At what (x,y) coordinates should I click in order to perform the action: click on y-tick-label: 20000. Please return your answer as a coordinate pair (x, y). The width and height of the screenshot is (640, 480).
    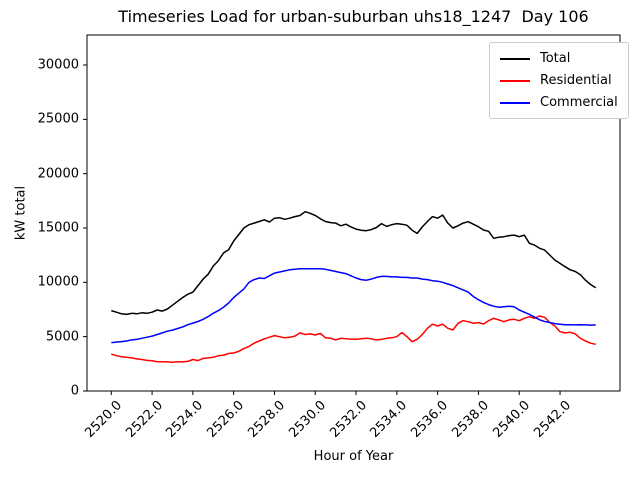
    Looking at the image, I should click on (58, 174).